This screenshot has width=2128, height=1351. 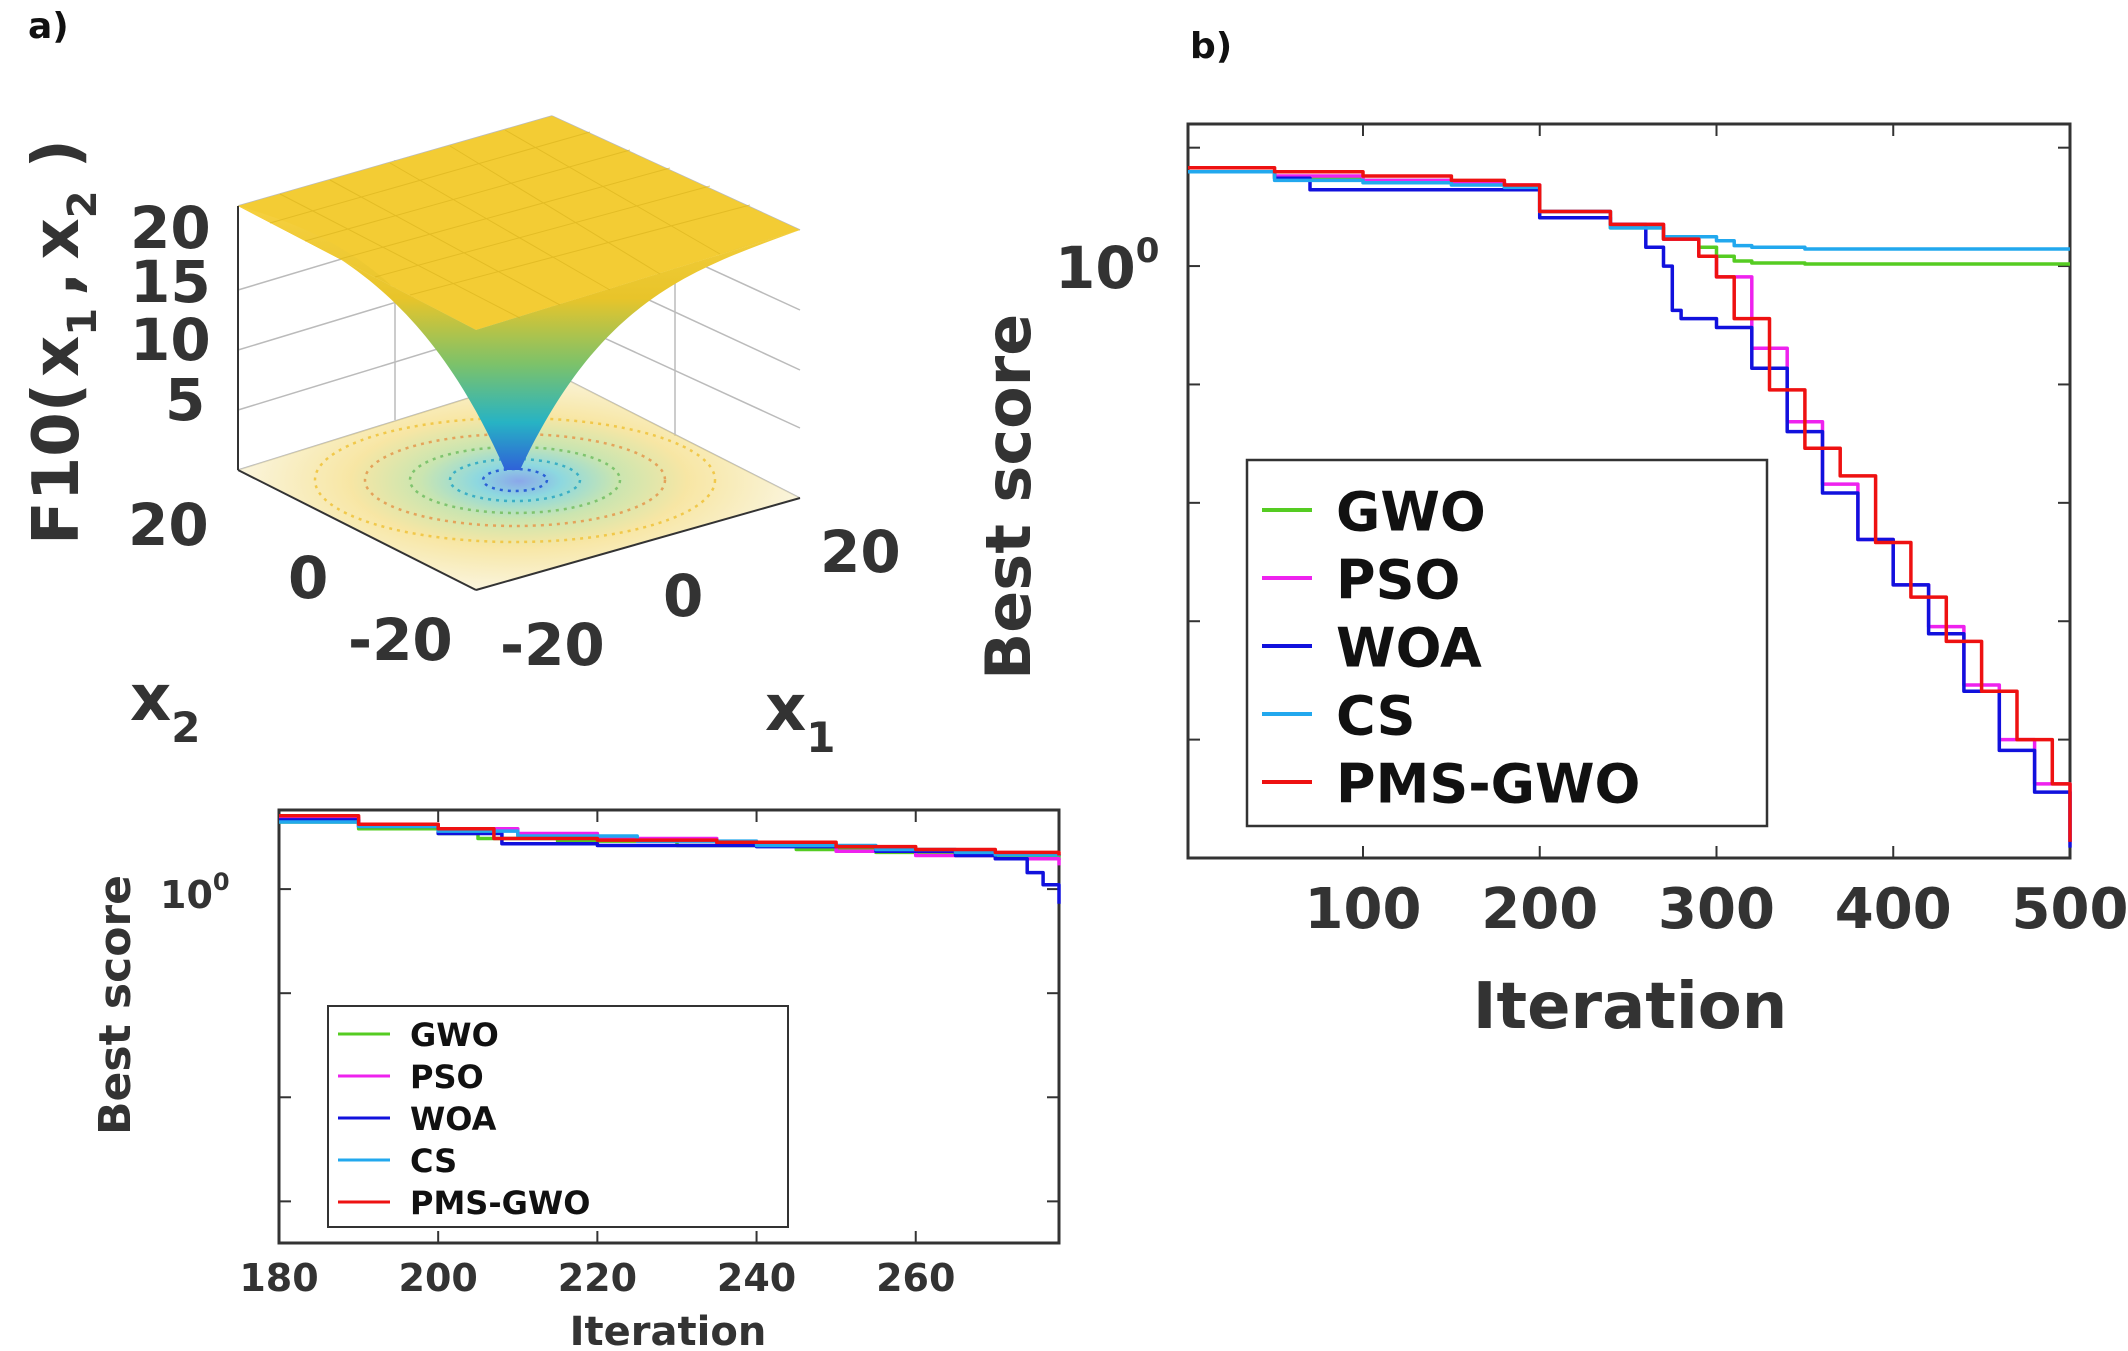 I want to click on inset-legend-label-pso: PSO, so click(x=447, y=1077).